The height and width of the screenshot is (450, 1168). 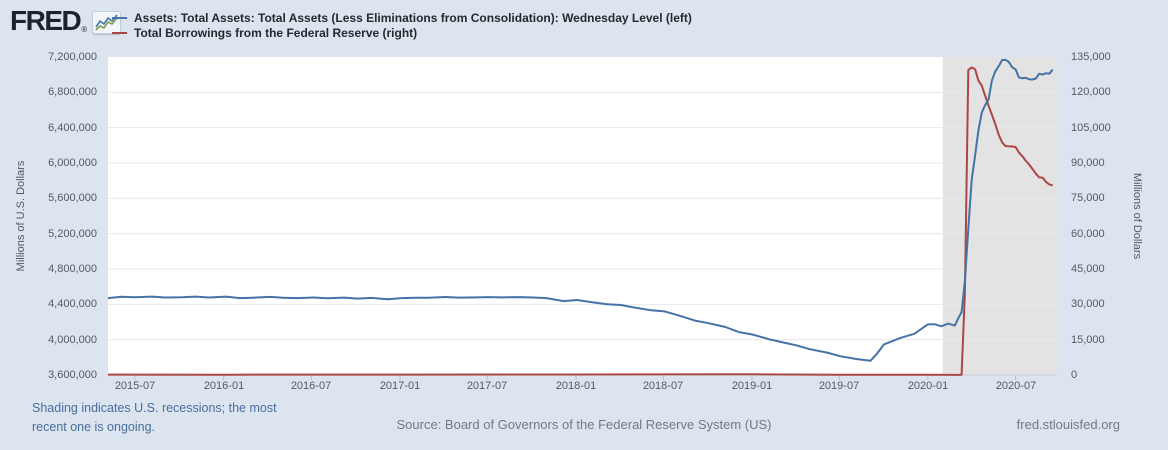 I want to click on fred-site-link: fred.stlouisfed.org, so click(x=1068, y=424).